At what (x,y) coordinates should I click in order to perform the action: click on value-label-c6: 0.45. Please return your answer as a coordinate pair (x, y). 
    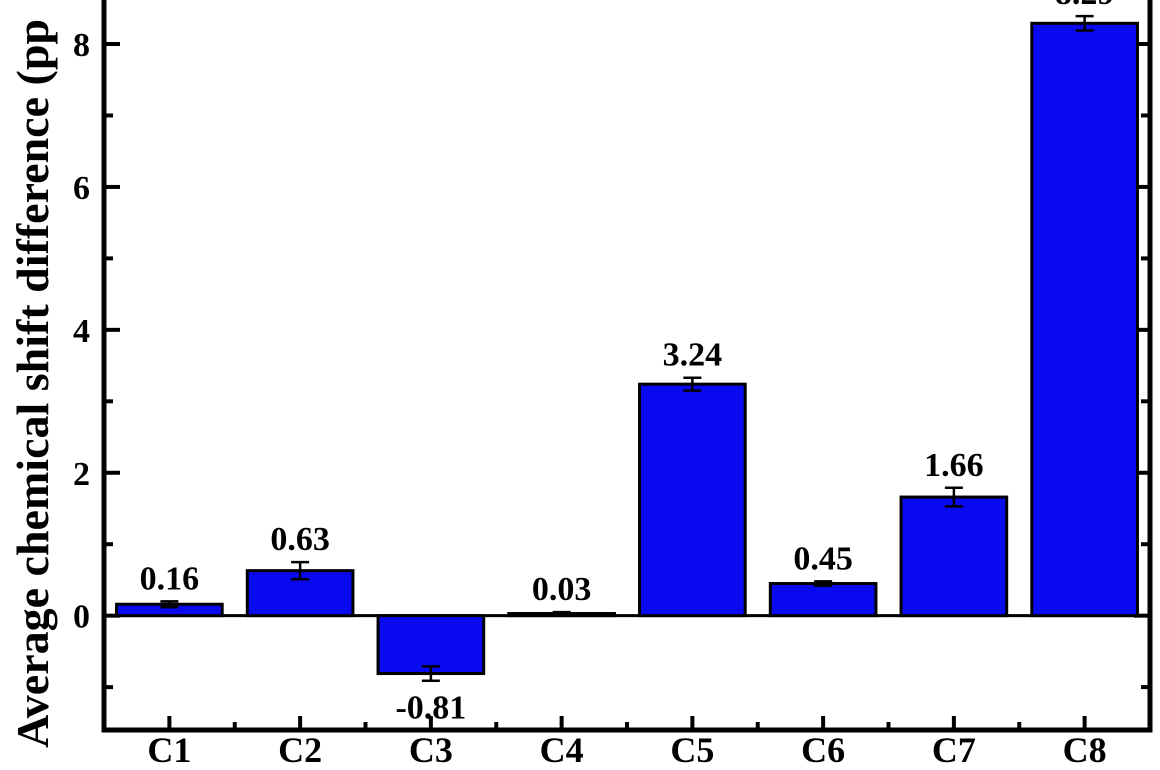
    Looking at the image, I should click on (823, 558).